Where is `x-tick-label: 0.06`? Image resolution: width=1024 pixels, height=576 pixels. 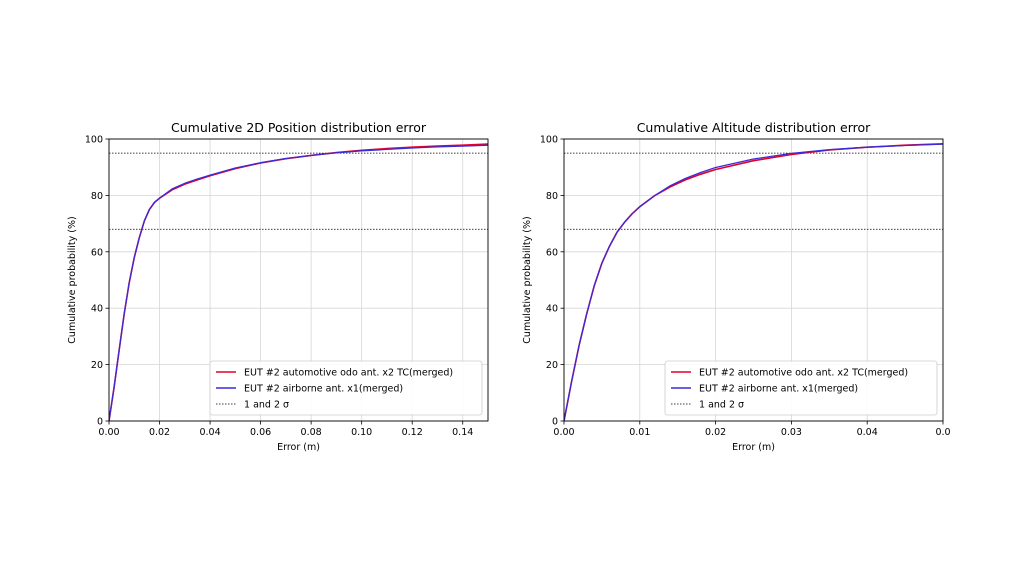
x-tick-label: 0.06 is located at coordinates (260, 432).